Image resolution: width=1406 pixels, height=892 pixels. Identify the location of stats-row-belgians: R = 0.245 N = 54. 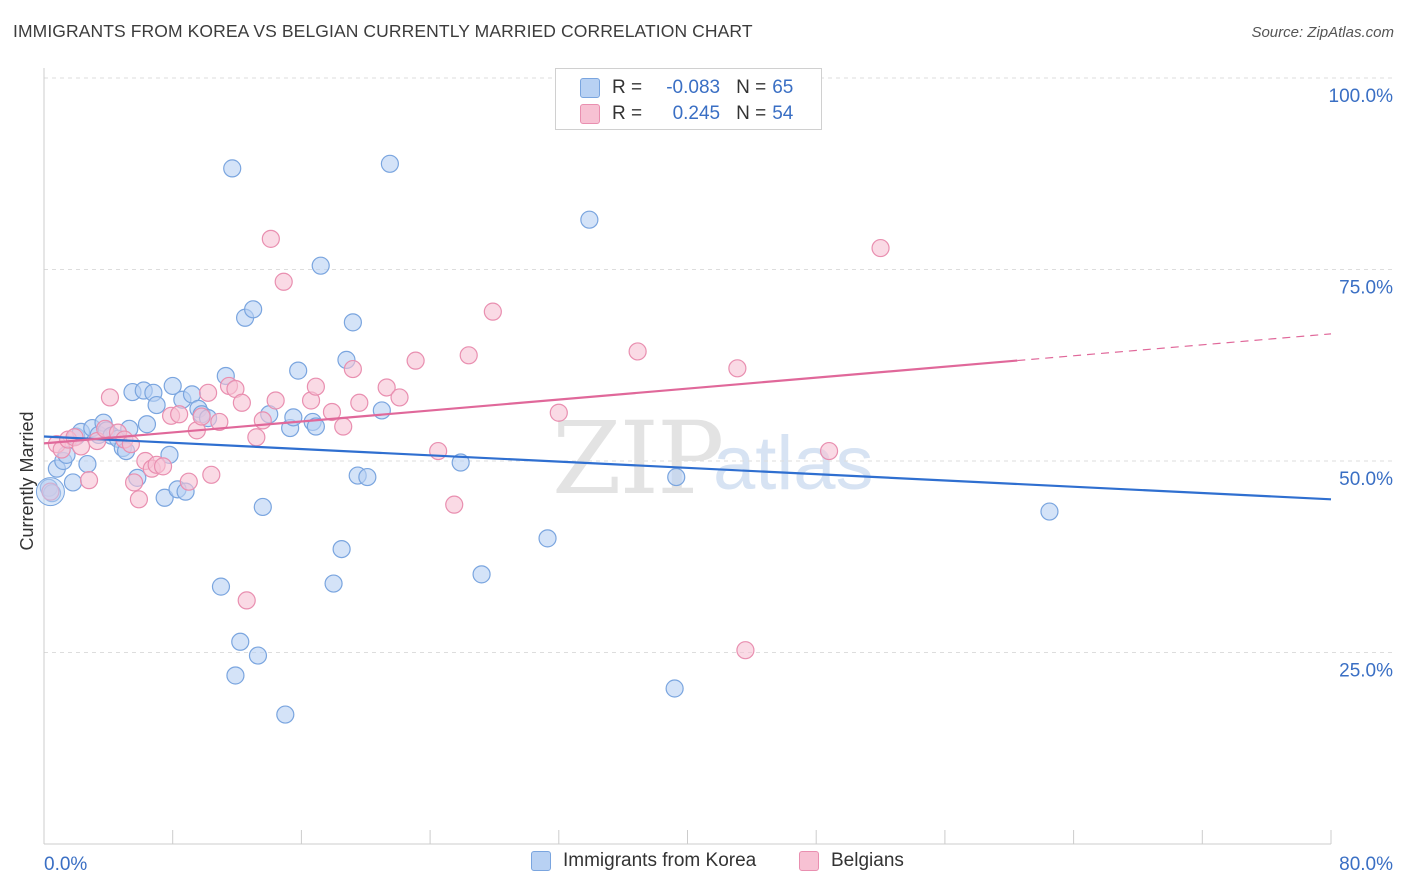
(686, 114).